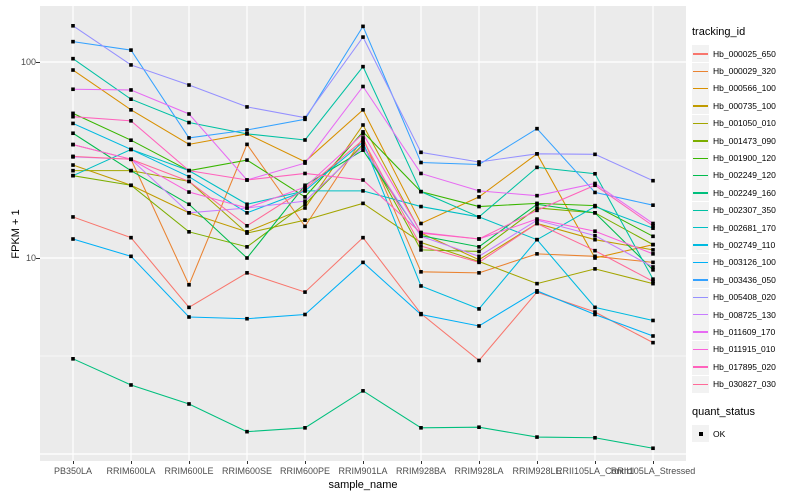 Image resolution: width=800 pixels, height=500 pixels. What do you see at coordinates (363, 471) in the screenshot?
I see `x-tick-label: RRIM901LA` at bounding box center [363, 471].